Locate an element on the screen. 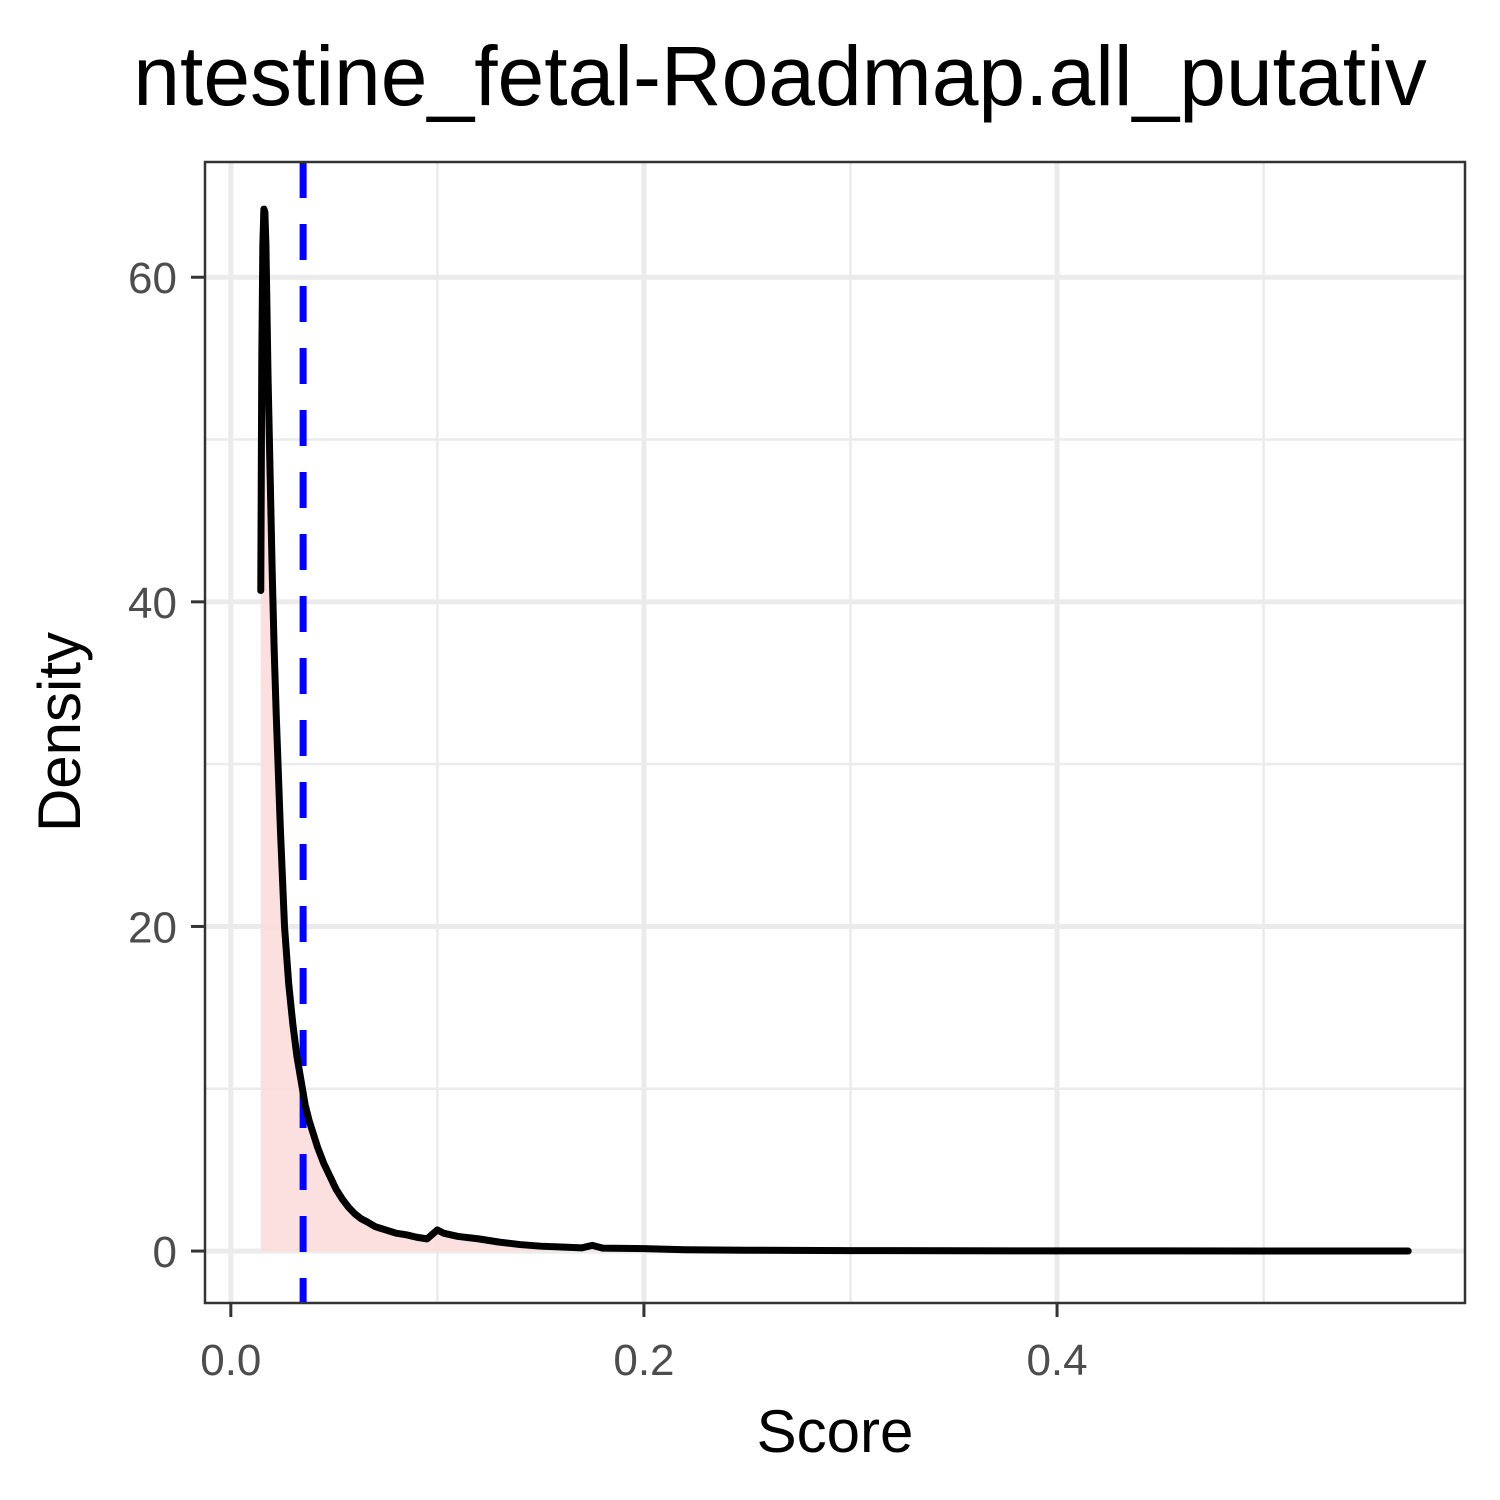 This screenshot has height=1500, width=1500. x-tick-label: 0.0 is located at coordinates (230, 1360).